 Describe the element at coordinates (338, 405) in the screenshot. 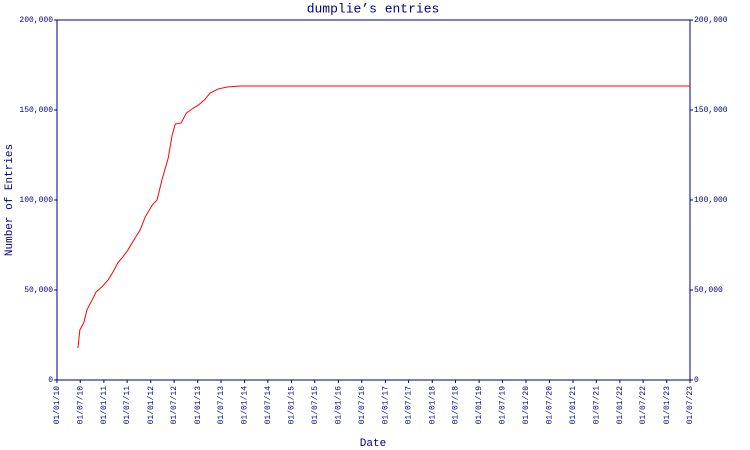

I see `x-tick-label: 01/01/16` at that location.